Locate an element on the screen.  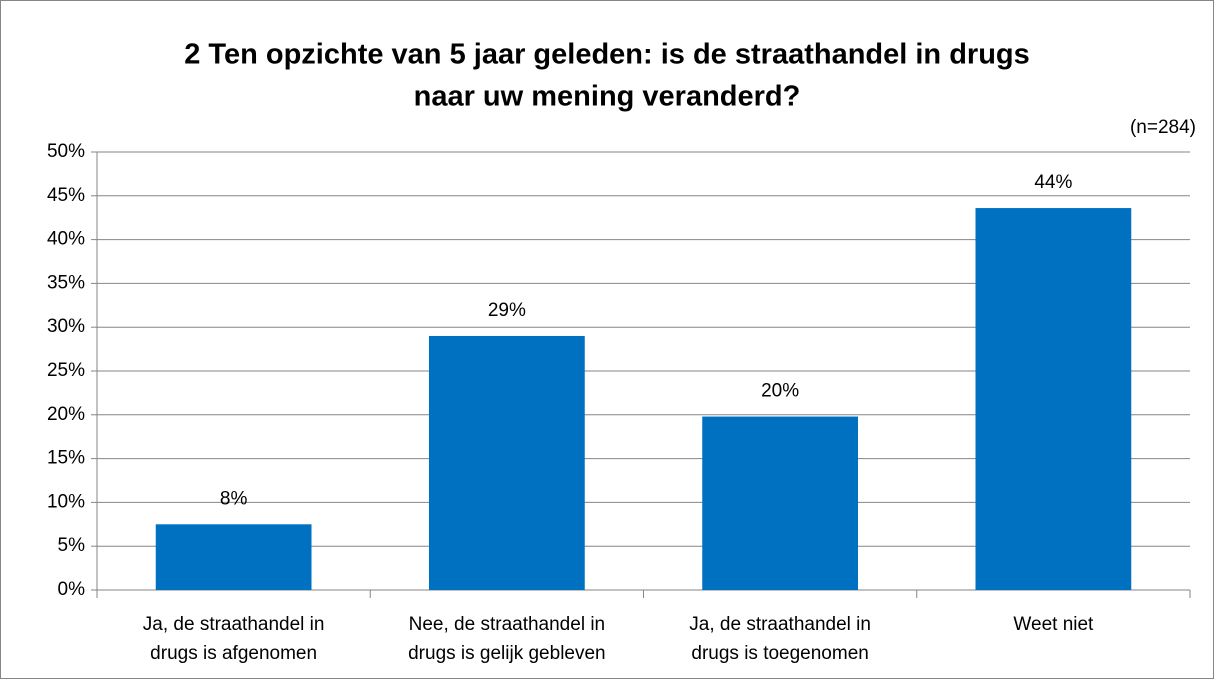
y-tick-label: 25% is located at coordinates (66, 370).